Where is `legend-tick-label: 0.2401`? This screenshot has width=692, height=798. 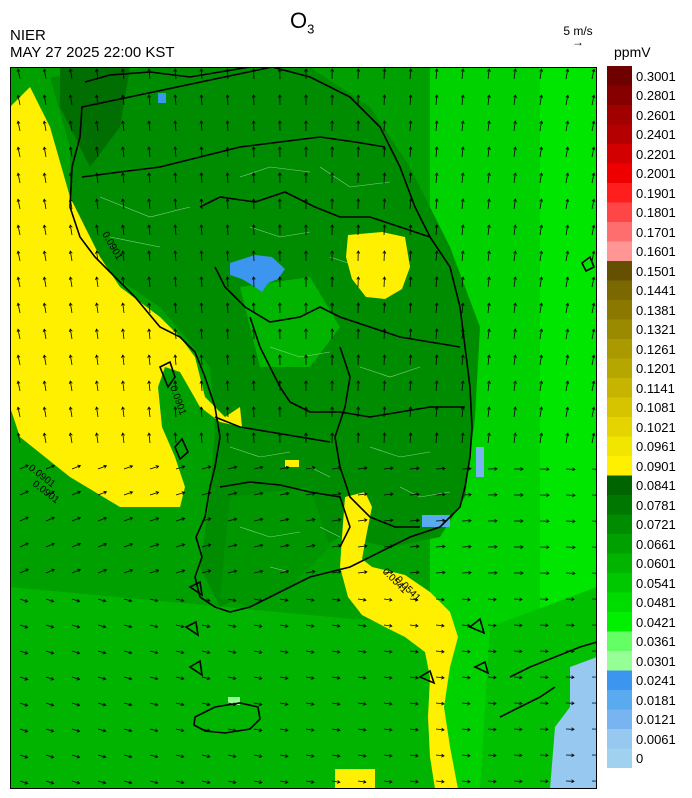 legend-tick-label: 0.2401 is located at coordinates (656, 135).